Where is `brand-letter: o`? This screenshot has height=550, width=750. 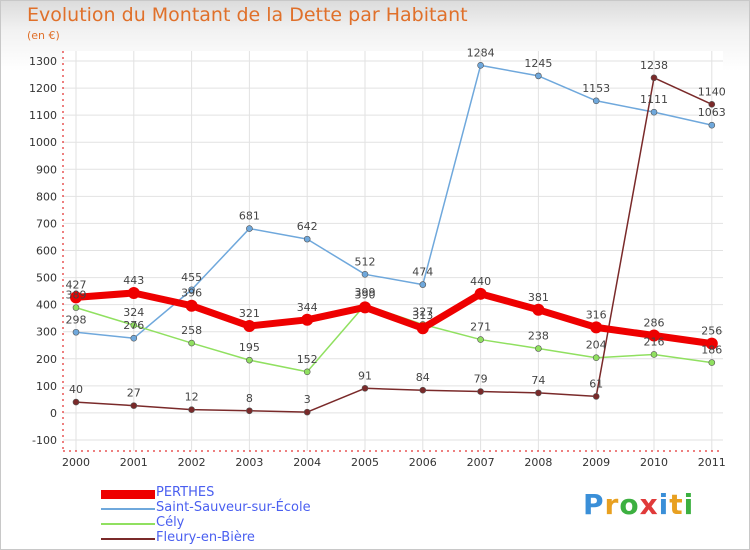
brand-letter: o is located at coordinates (629, 504).